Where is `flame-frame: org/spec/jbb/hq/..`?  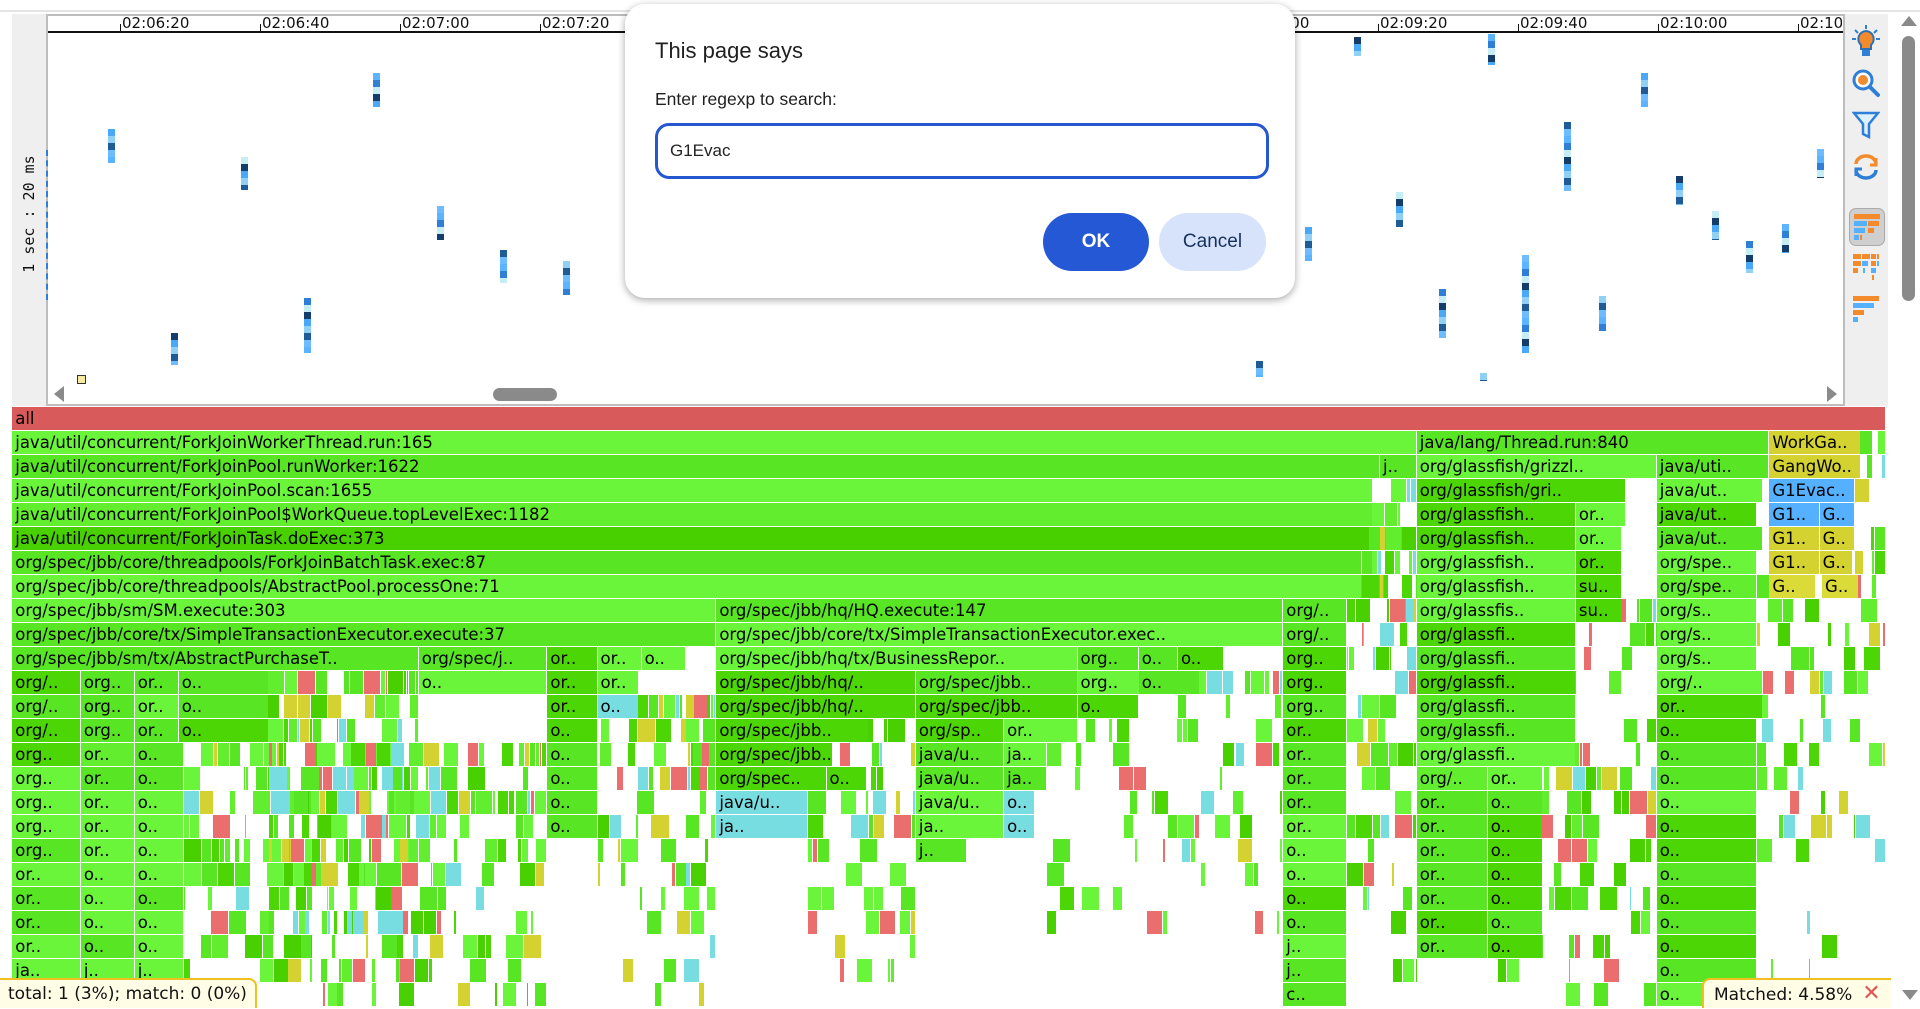
flame-frame: org/spec/jbb/hq/.. is located at coordinates (815, 682).